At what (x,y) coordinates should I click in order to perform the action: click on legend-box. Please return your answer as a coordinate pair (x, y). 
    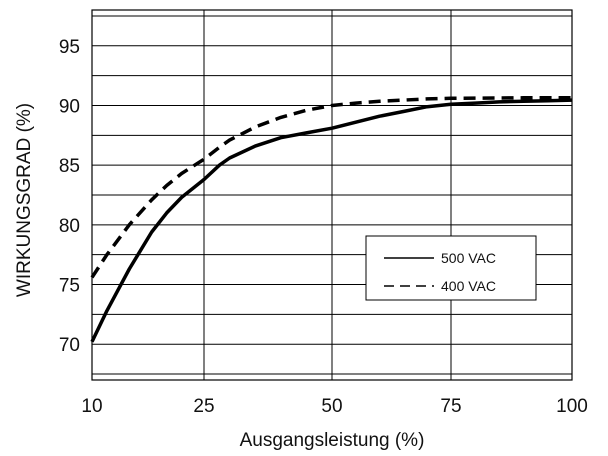
    Looking at the image, I should click on (451, 268).